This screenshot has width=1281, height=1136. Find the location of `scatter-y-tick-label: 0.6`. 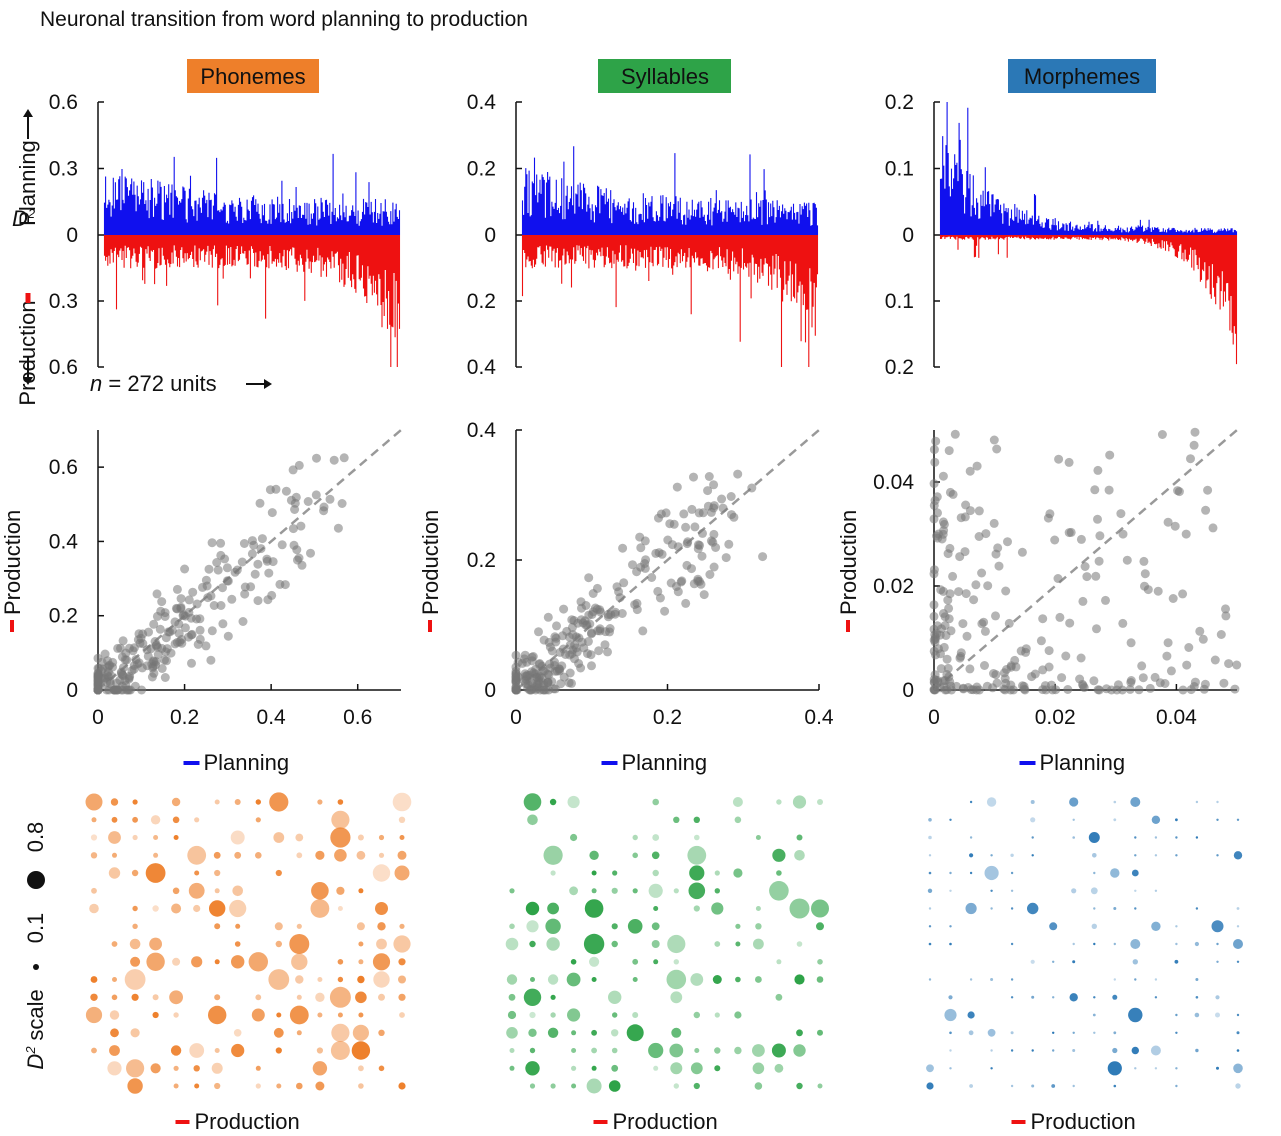

scatter-y-tick-label: 0.6 is located at coordinates (63, 467).